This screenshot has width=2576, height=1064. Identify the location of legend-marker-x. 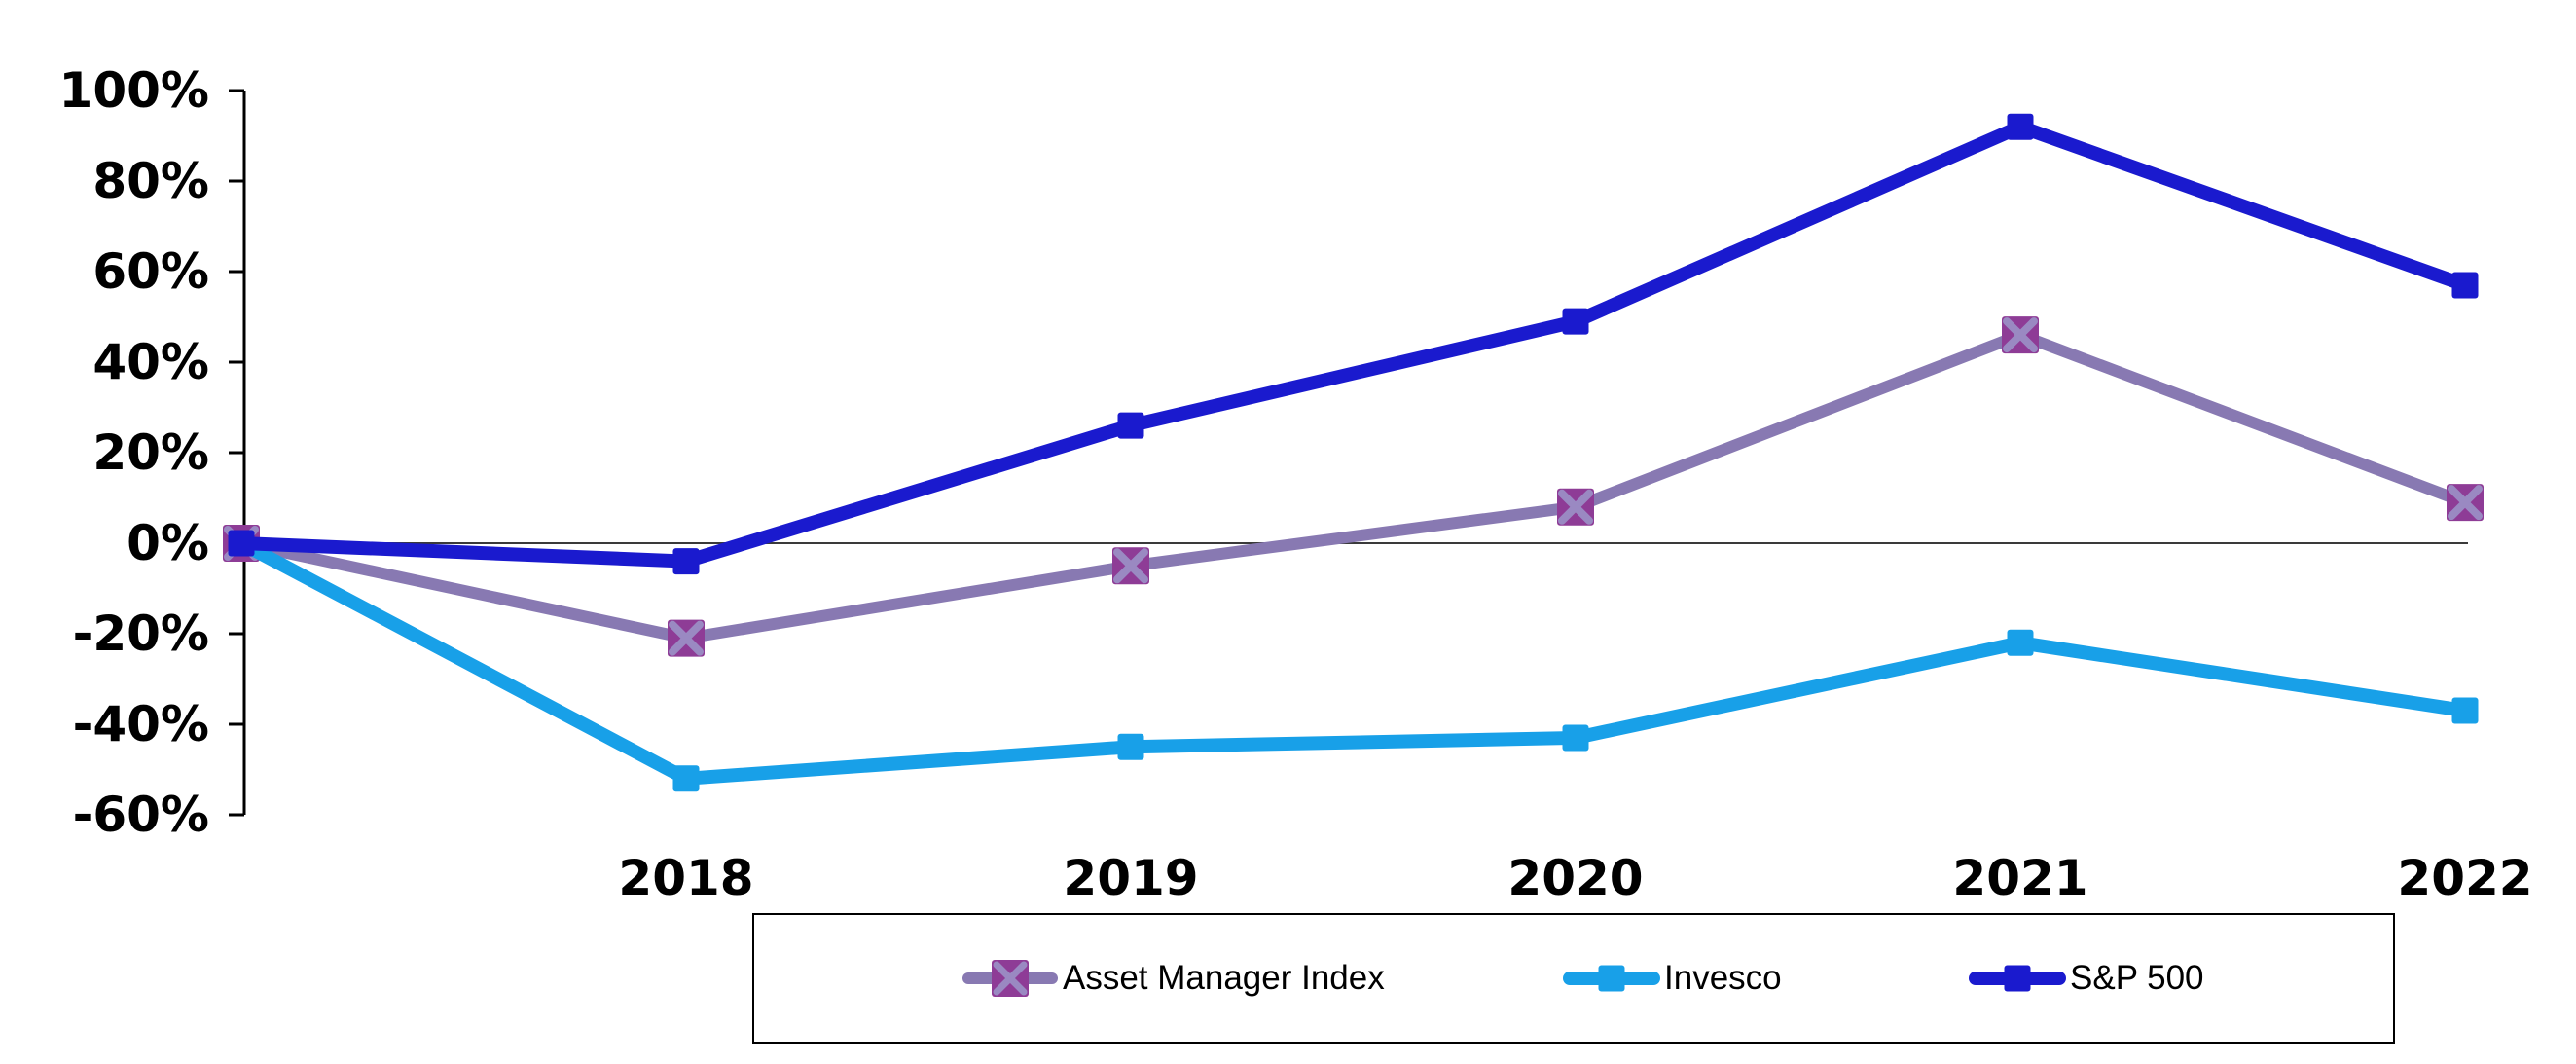
(1010, 978).